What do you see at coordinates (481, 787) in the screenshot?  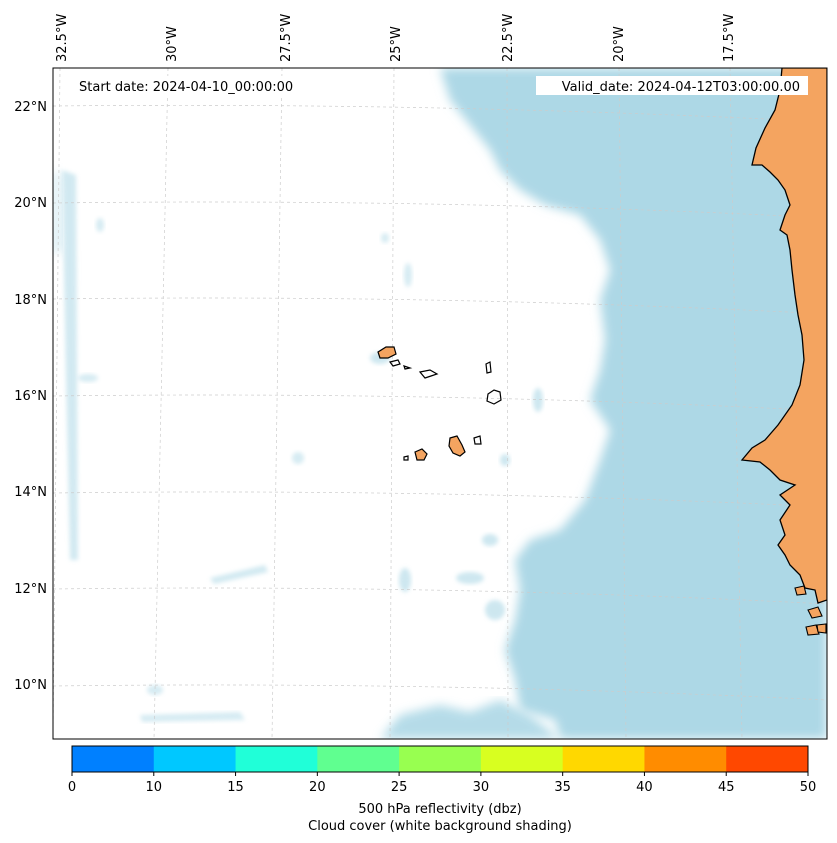 I see `colorbar-tick-label: 30` at bounding box center [481, 787].